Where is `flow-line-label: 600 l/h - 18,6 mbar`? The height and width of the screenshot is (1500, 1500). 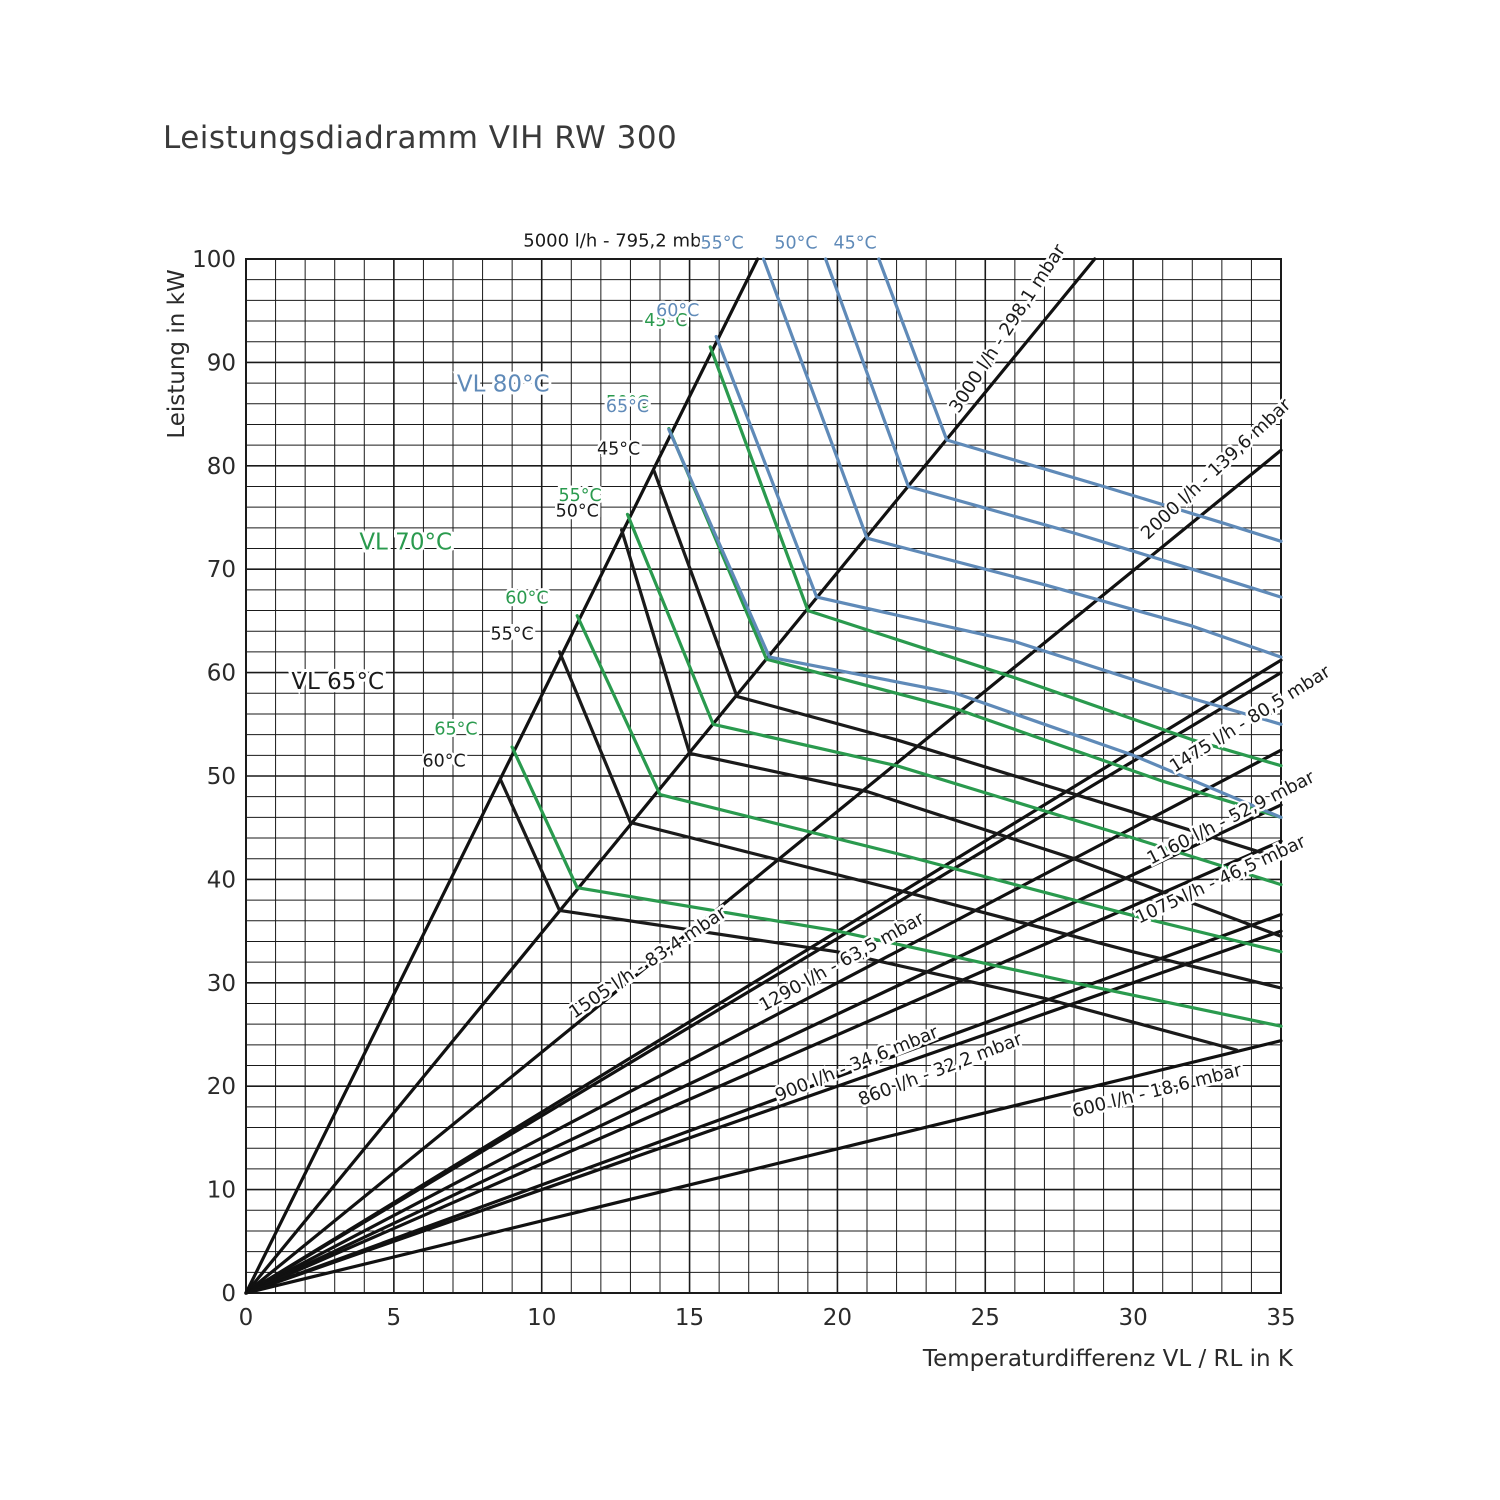
flow-line-label: 600 l/h - 18,6 mbar is located at coordinates (1157, 1091).